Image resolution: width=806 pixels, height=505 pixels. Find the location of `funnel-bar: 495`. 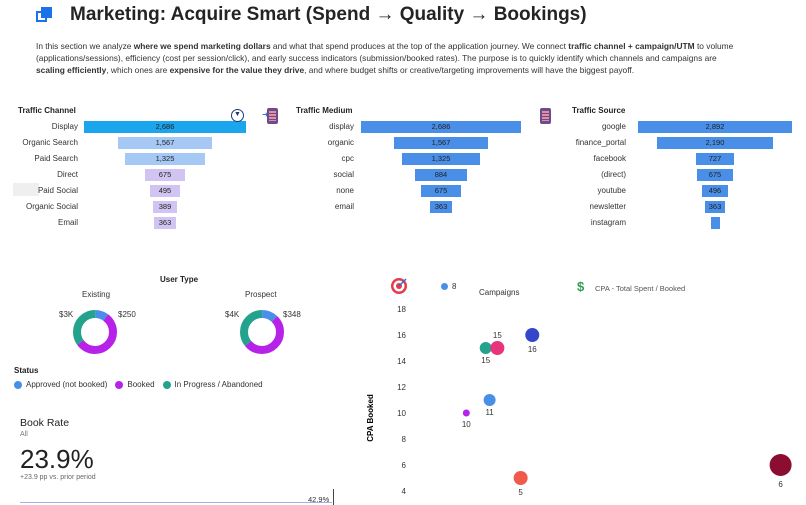

funnel-bar: 495 is located at coordinates (165, 191).